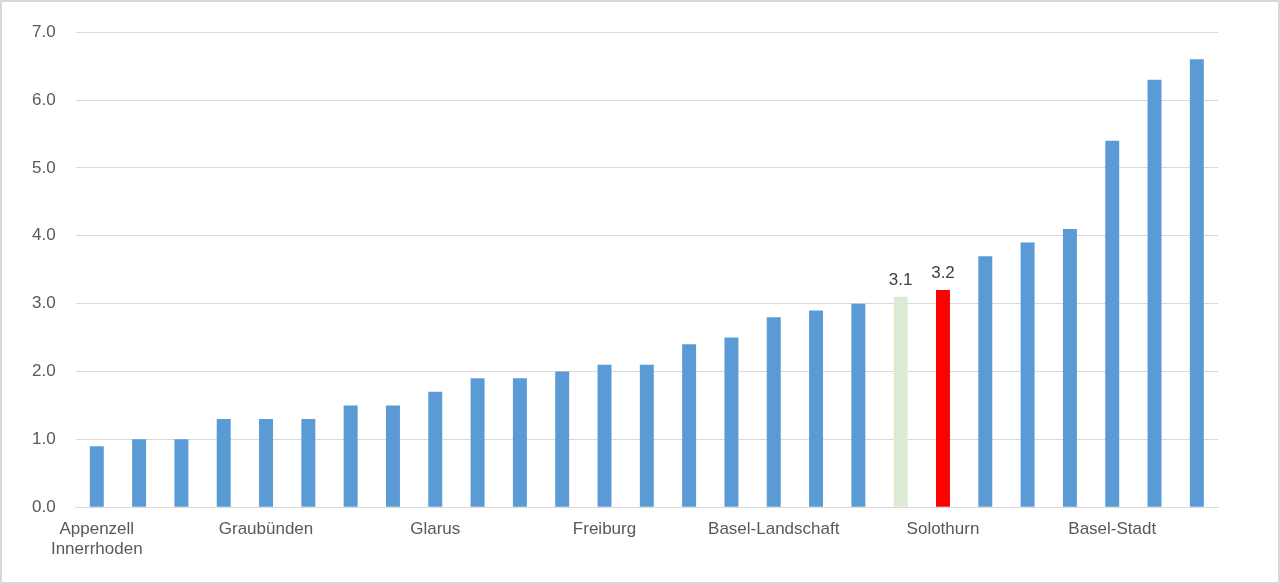 The width and height of the screenshot is (1280, 584). What do you see at coordinates (943, 529) in the screenshot?
I see `x-tick-label: Solothurn` at bounding box center [943, 529].